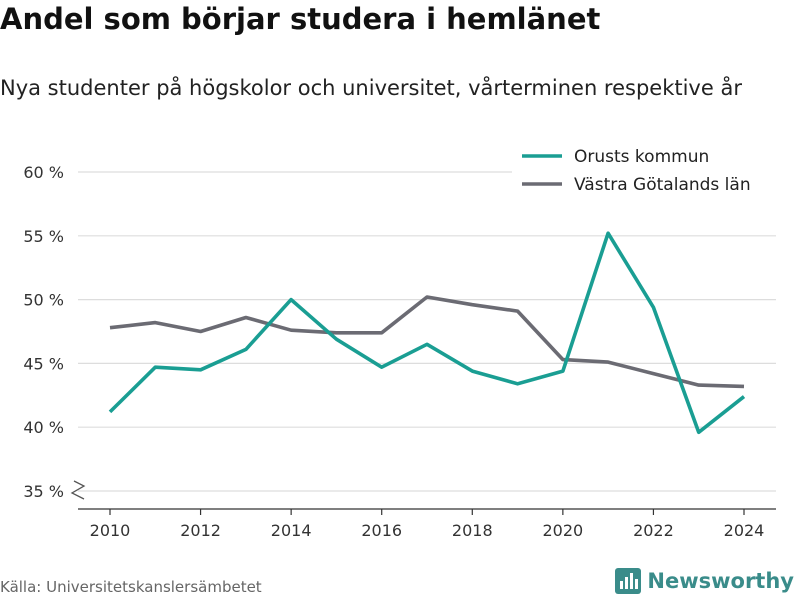 Image resolution: width=800 pixels, height=600 pixels. I want to click on x-tick-label: 2018, so click(472, 530).